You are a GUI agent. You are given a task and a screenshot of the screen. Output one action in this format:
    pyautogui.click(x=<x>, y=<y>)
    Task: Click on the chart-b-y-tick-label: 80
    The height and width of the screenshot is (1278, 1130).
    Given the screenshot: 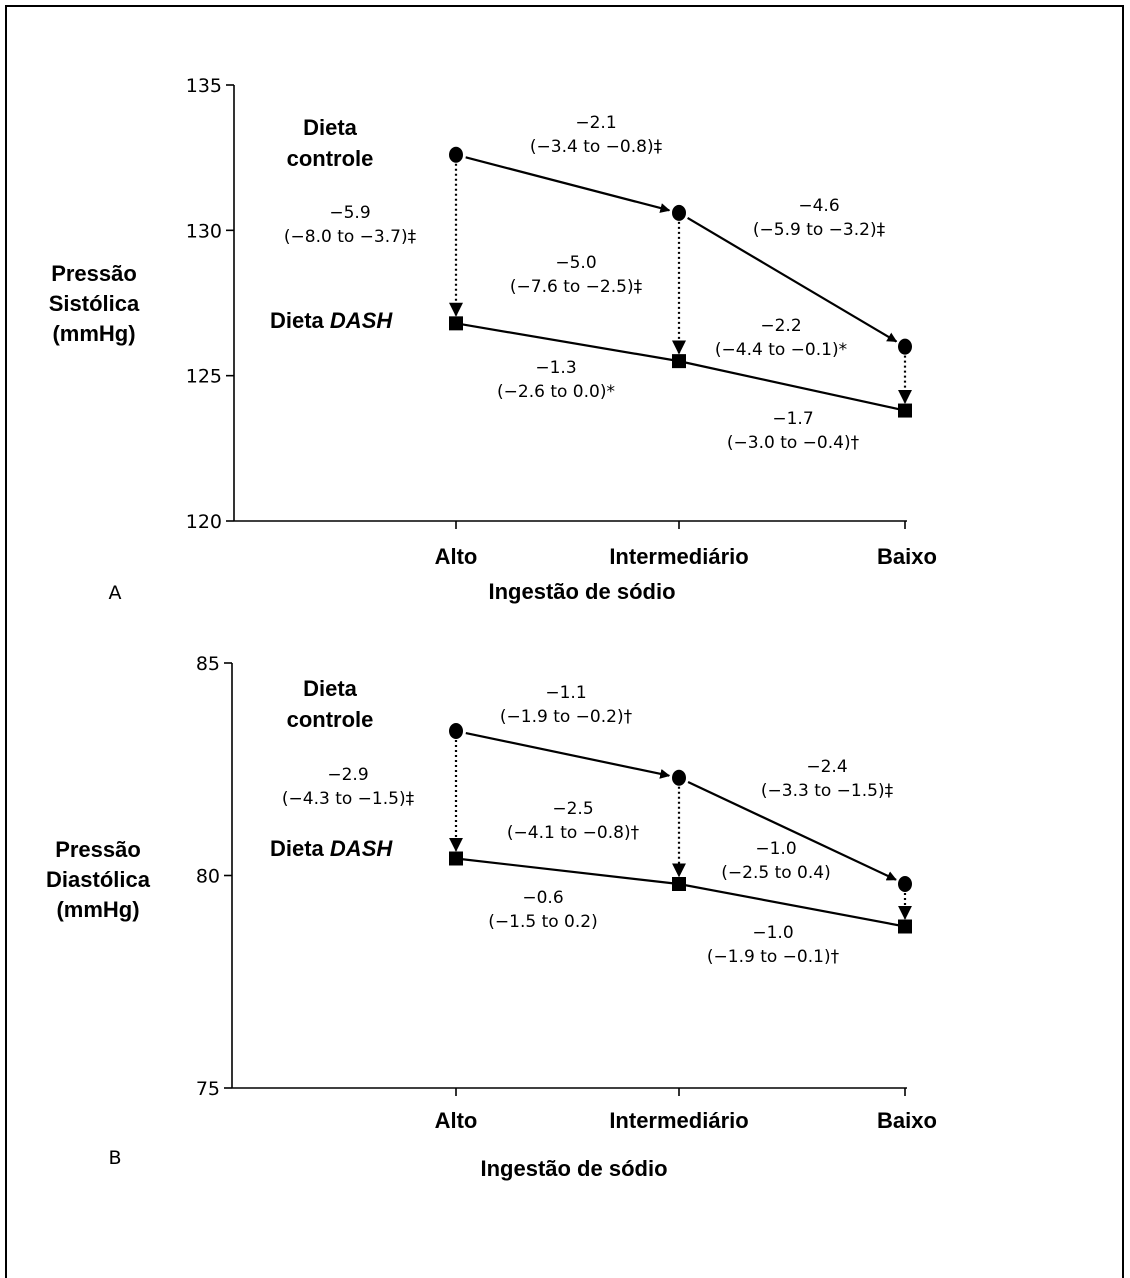 What is the action you would take?
    pyautogui.click(x=208, y=877)
    